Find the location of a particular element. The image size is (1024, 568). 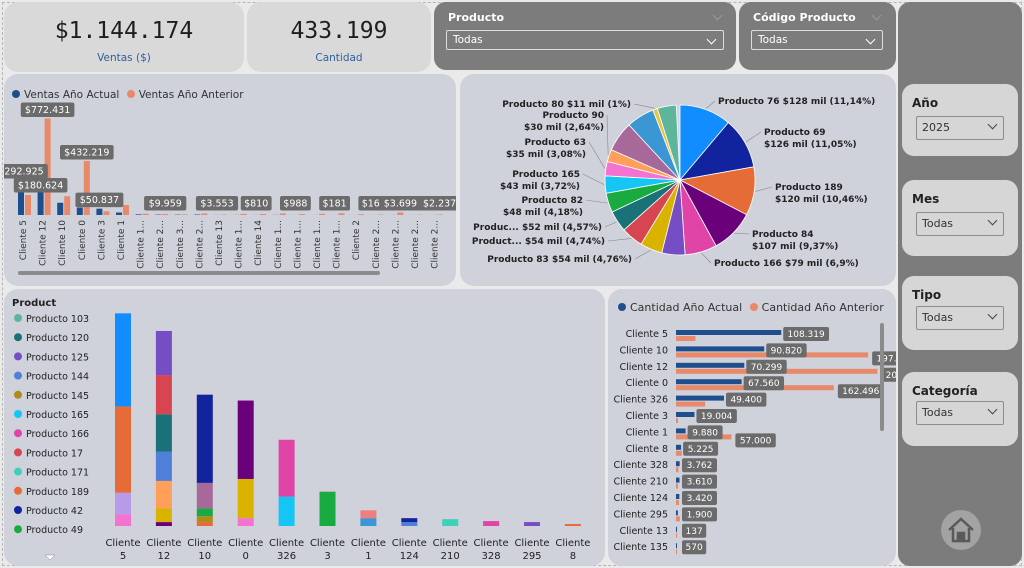

legend-label: Producto 49 is located at coordinates (54, 530).